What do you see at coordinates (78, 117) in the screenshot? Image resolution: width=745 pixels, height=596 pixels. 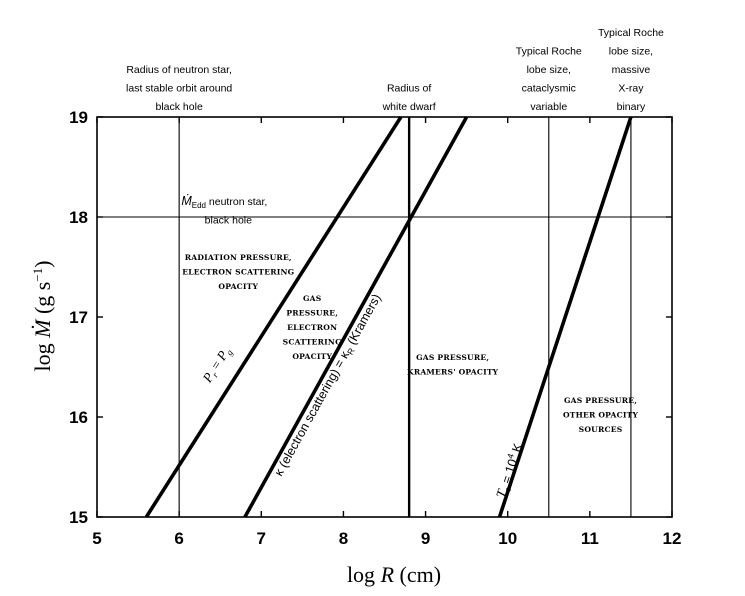 I see `y-tick-label: 19` at bounding box center [78, 117].